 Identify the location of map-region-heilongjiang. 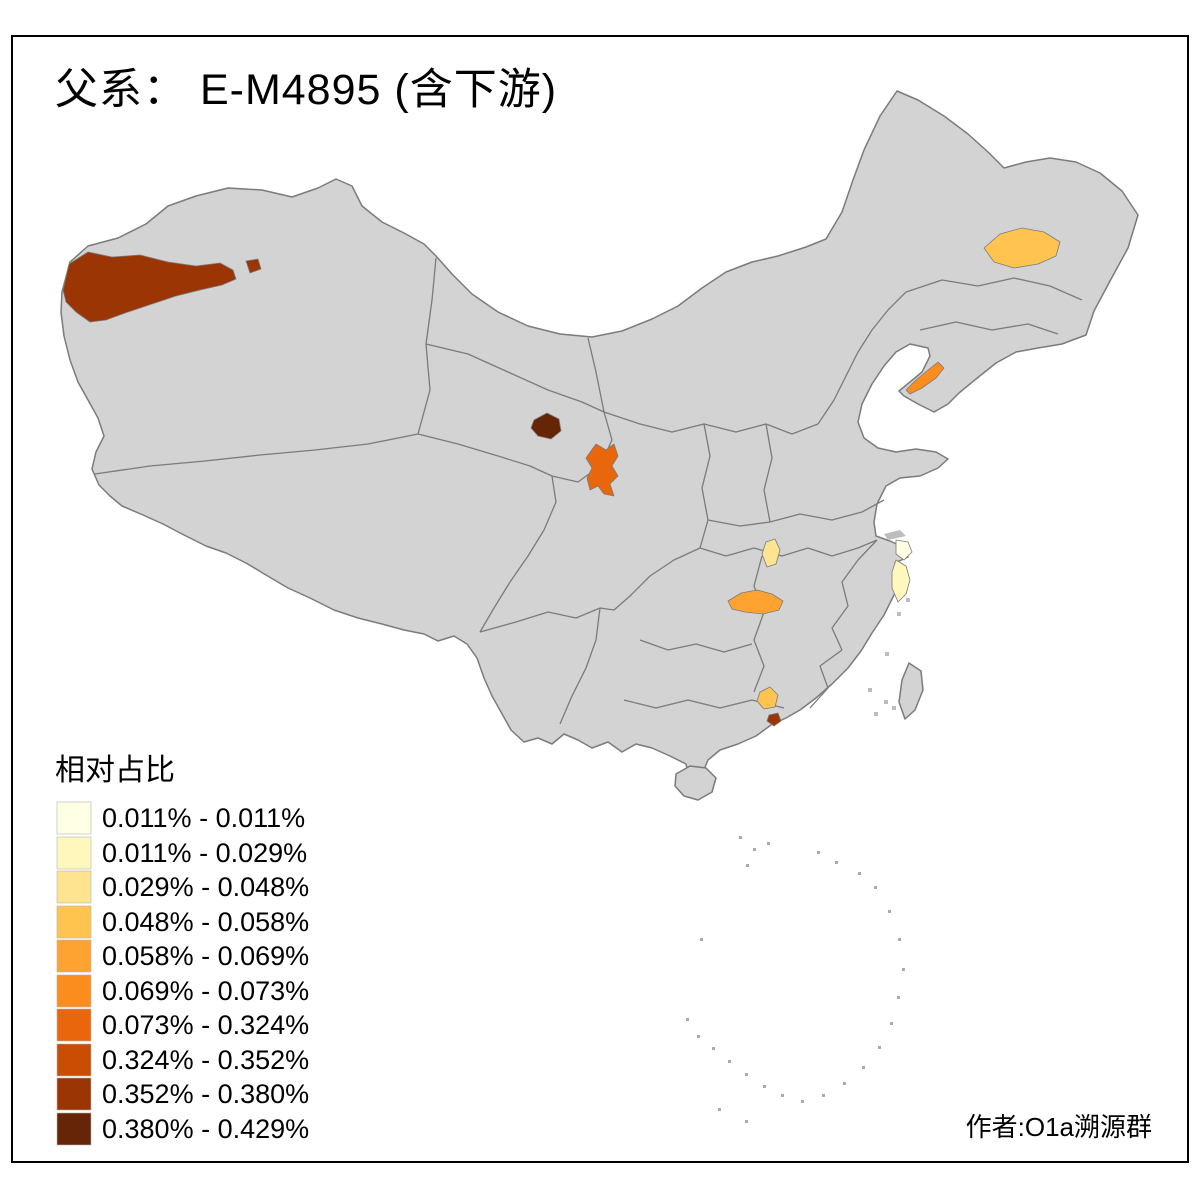
(1022, 248).